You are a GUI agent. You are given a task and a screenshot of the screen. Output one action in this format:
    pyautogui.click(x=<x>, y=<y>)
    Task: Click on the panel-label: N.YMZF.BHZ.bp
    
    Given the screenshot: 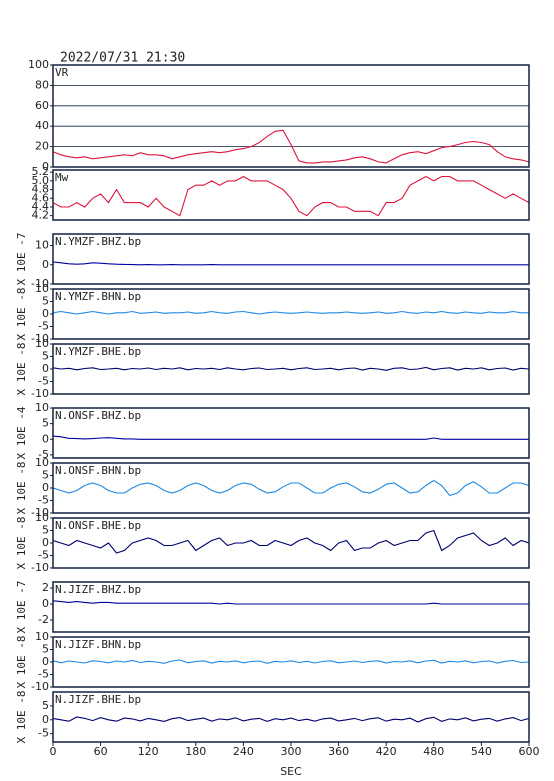 What is the action you would take?
    pyautogui.click(x=98, y=241)
    